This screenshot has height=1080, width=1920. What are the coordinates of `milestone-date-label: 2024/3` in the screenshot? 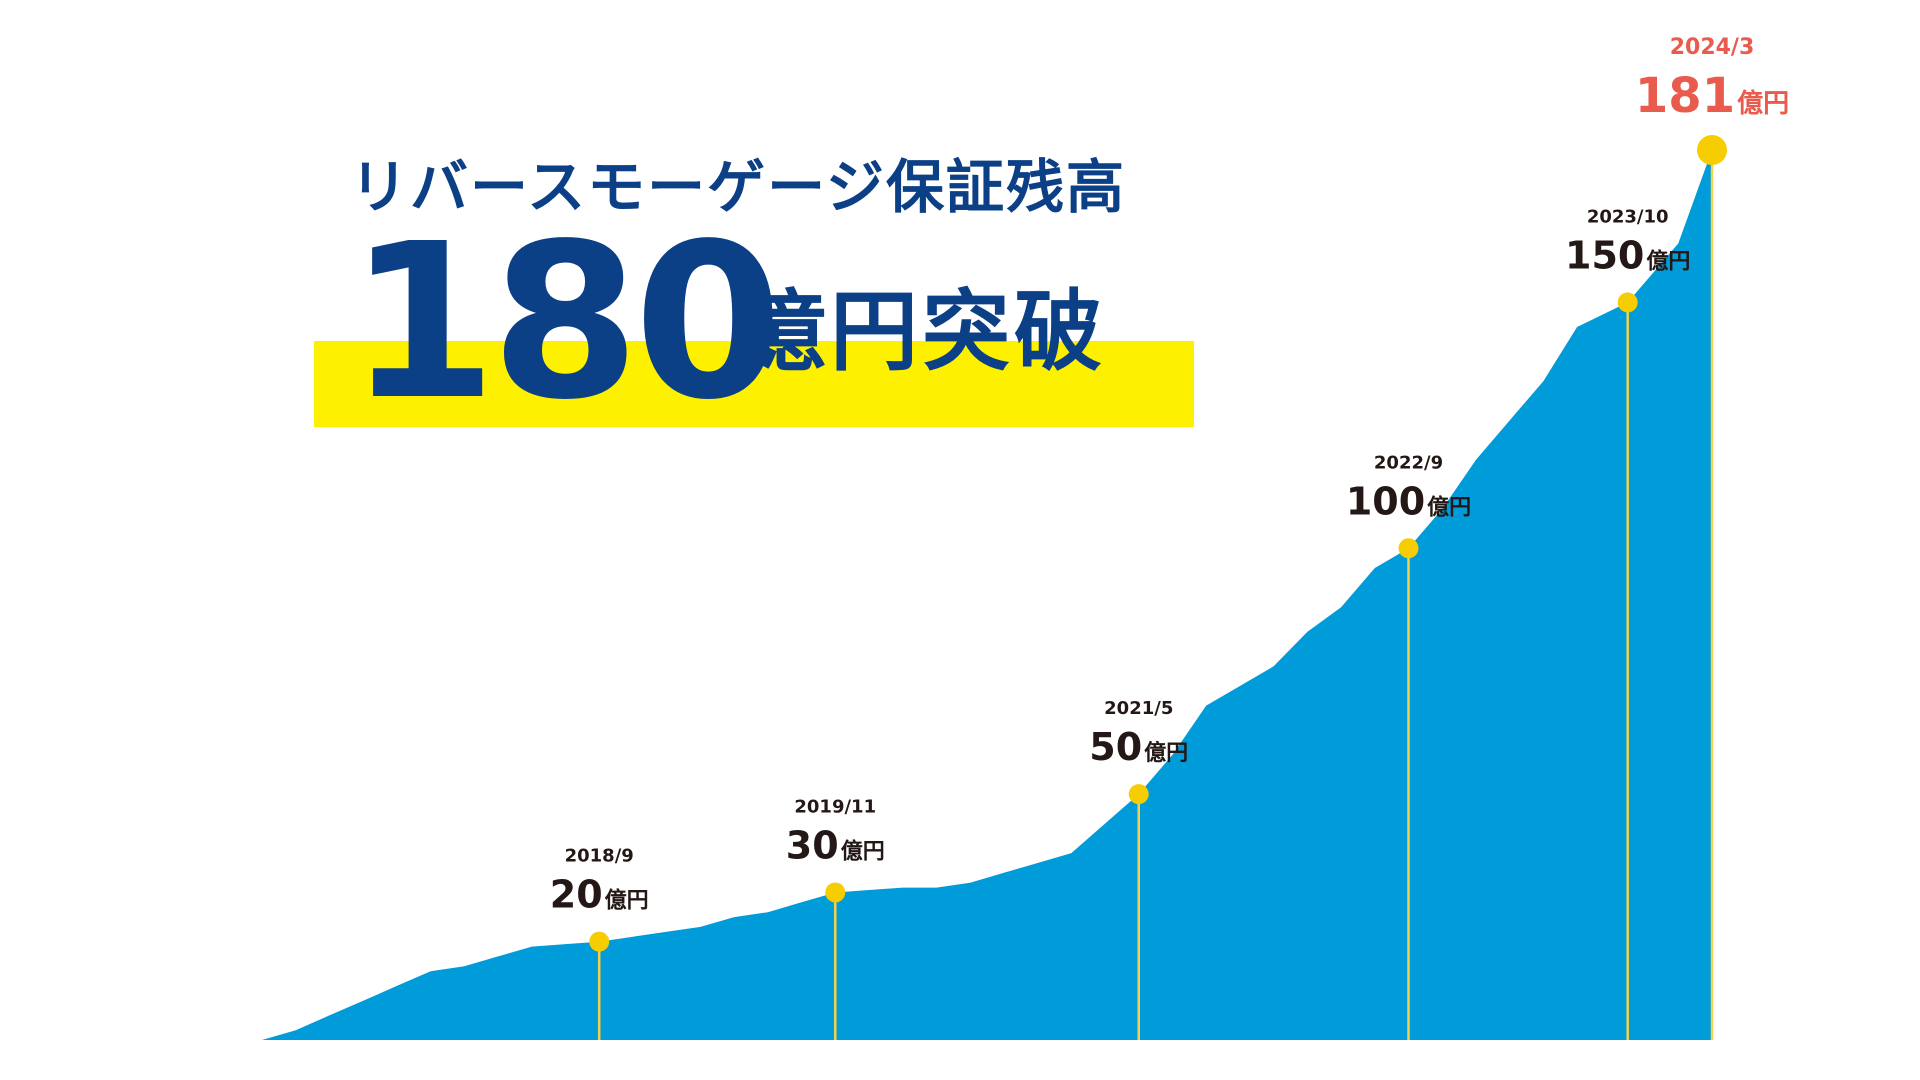 It's located at (1712, 47).